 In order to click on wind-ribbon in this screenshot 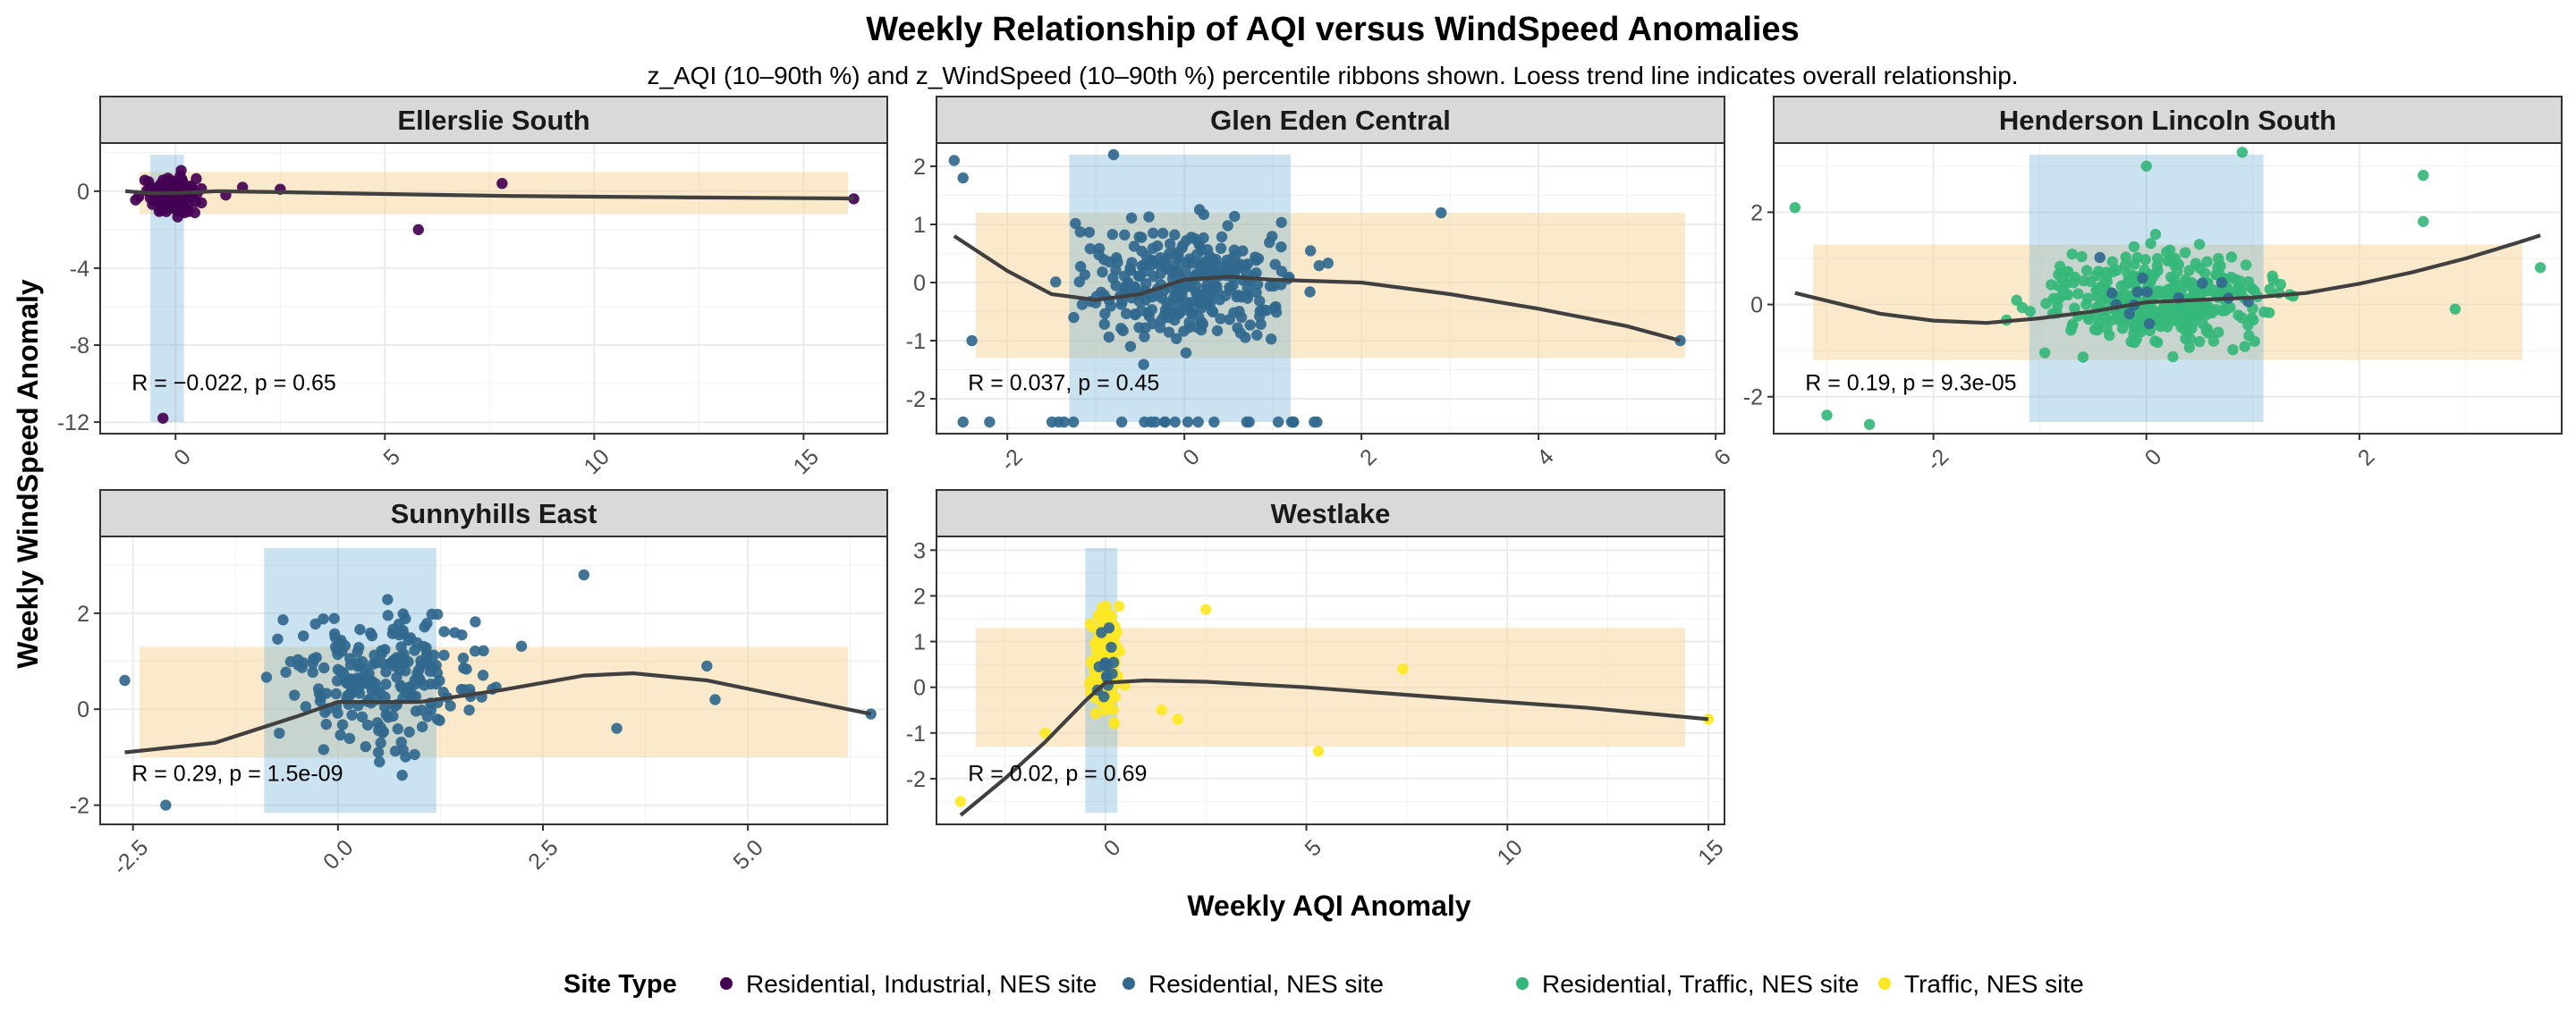, I will do `click(494, 701)`.